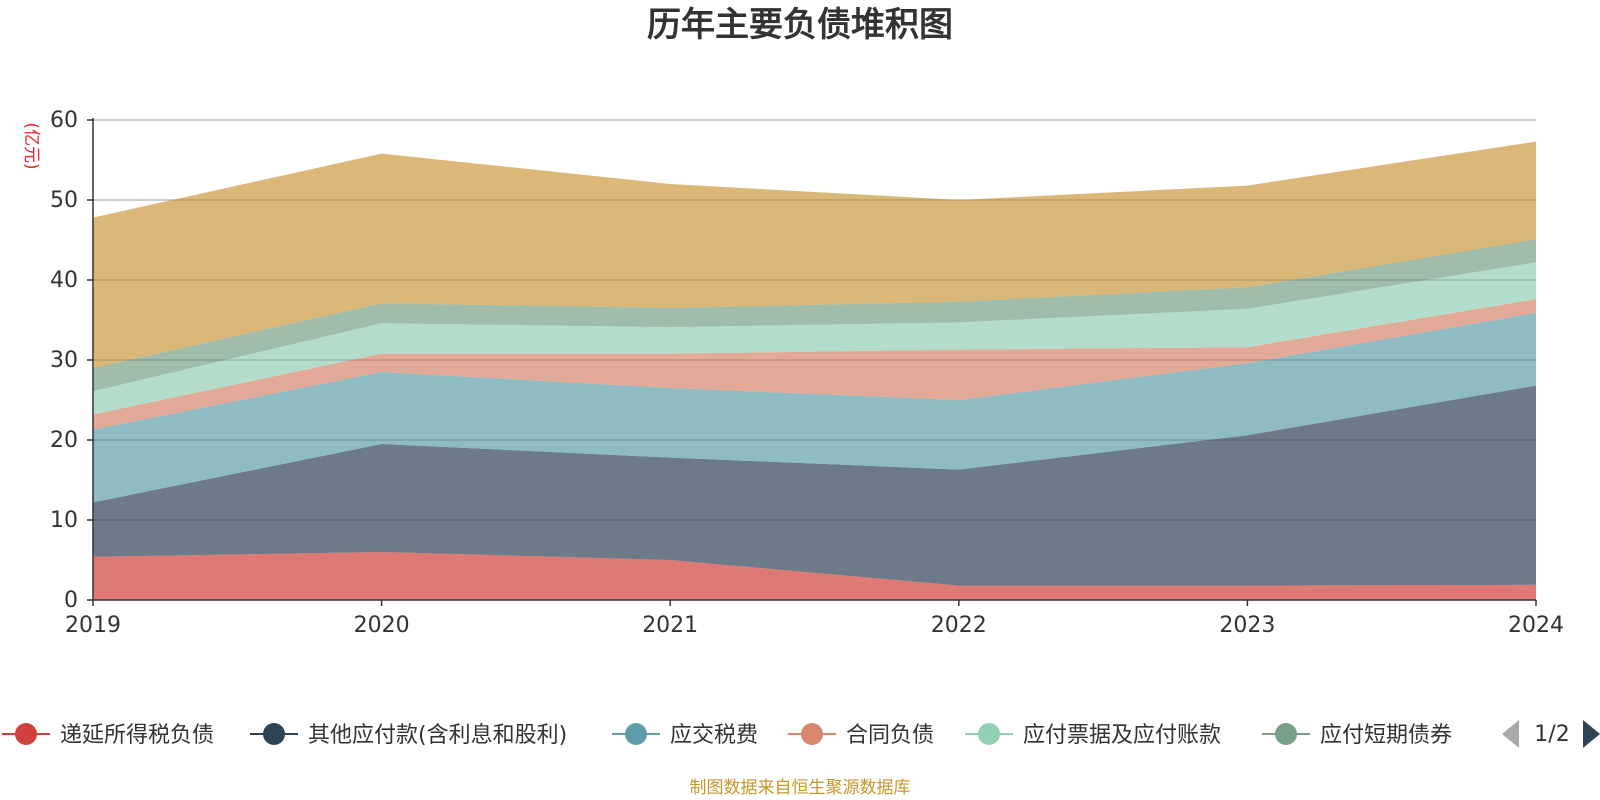  Describe the element at coordinates (1591, 734) in the screenshot. I see `legend-next-page-icon` at that location.